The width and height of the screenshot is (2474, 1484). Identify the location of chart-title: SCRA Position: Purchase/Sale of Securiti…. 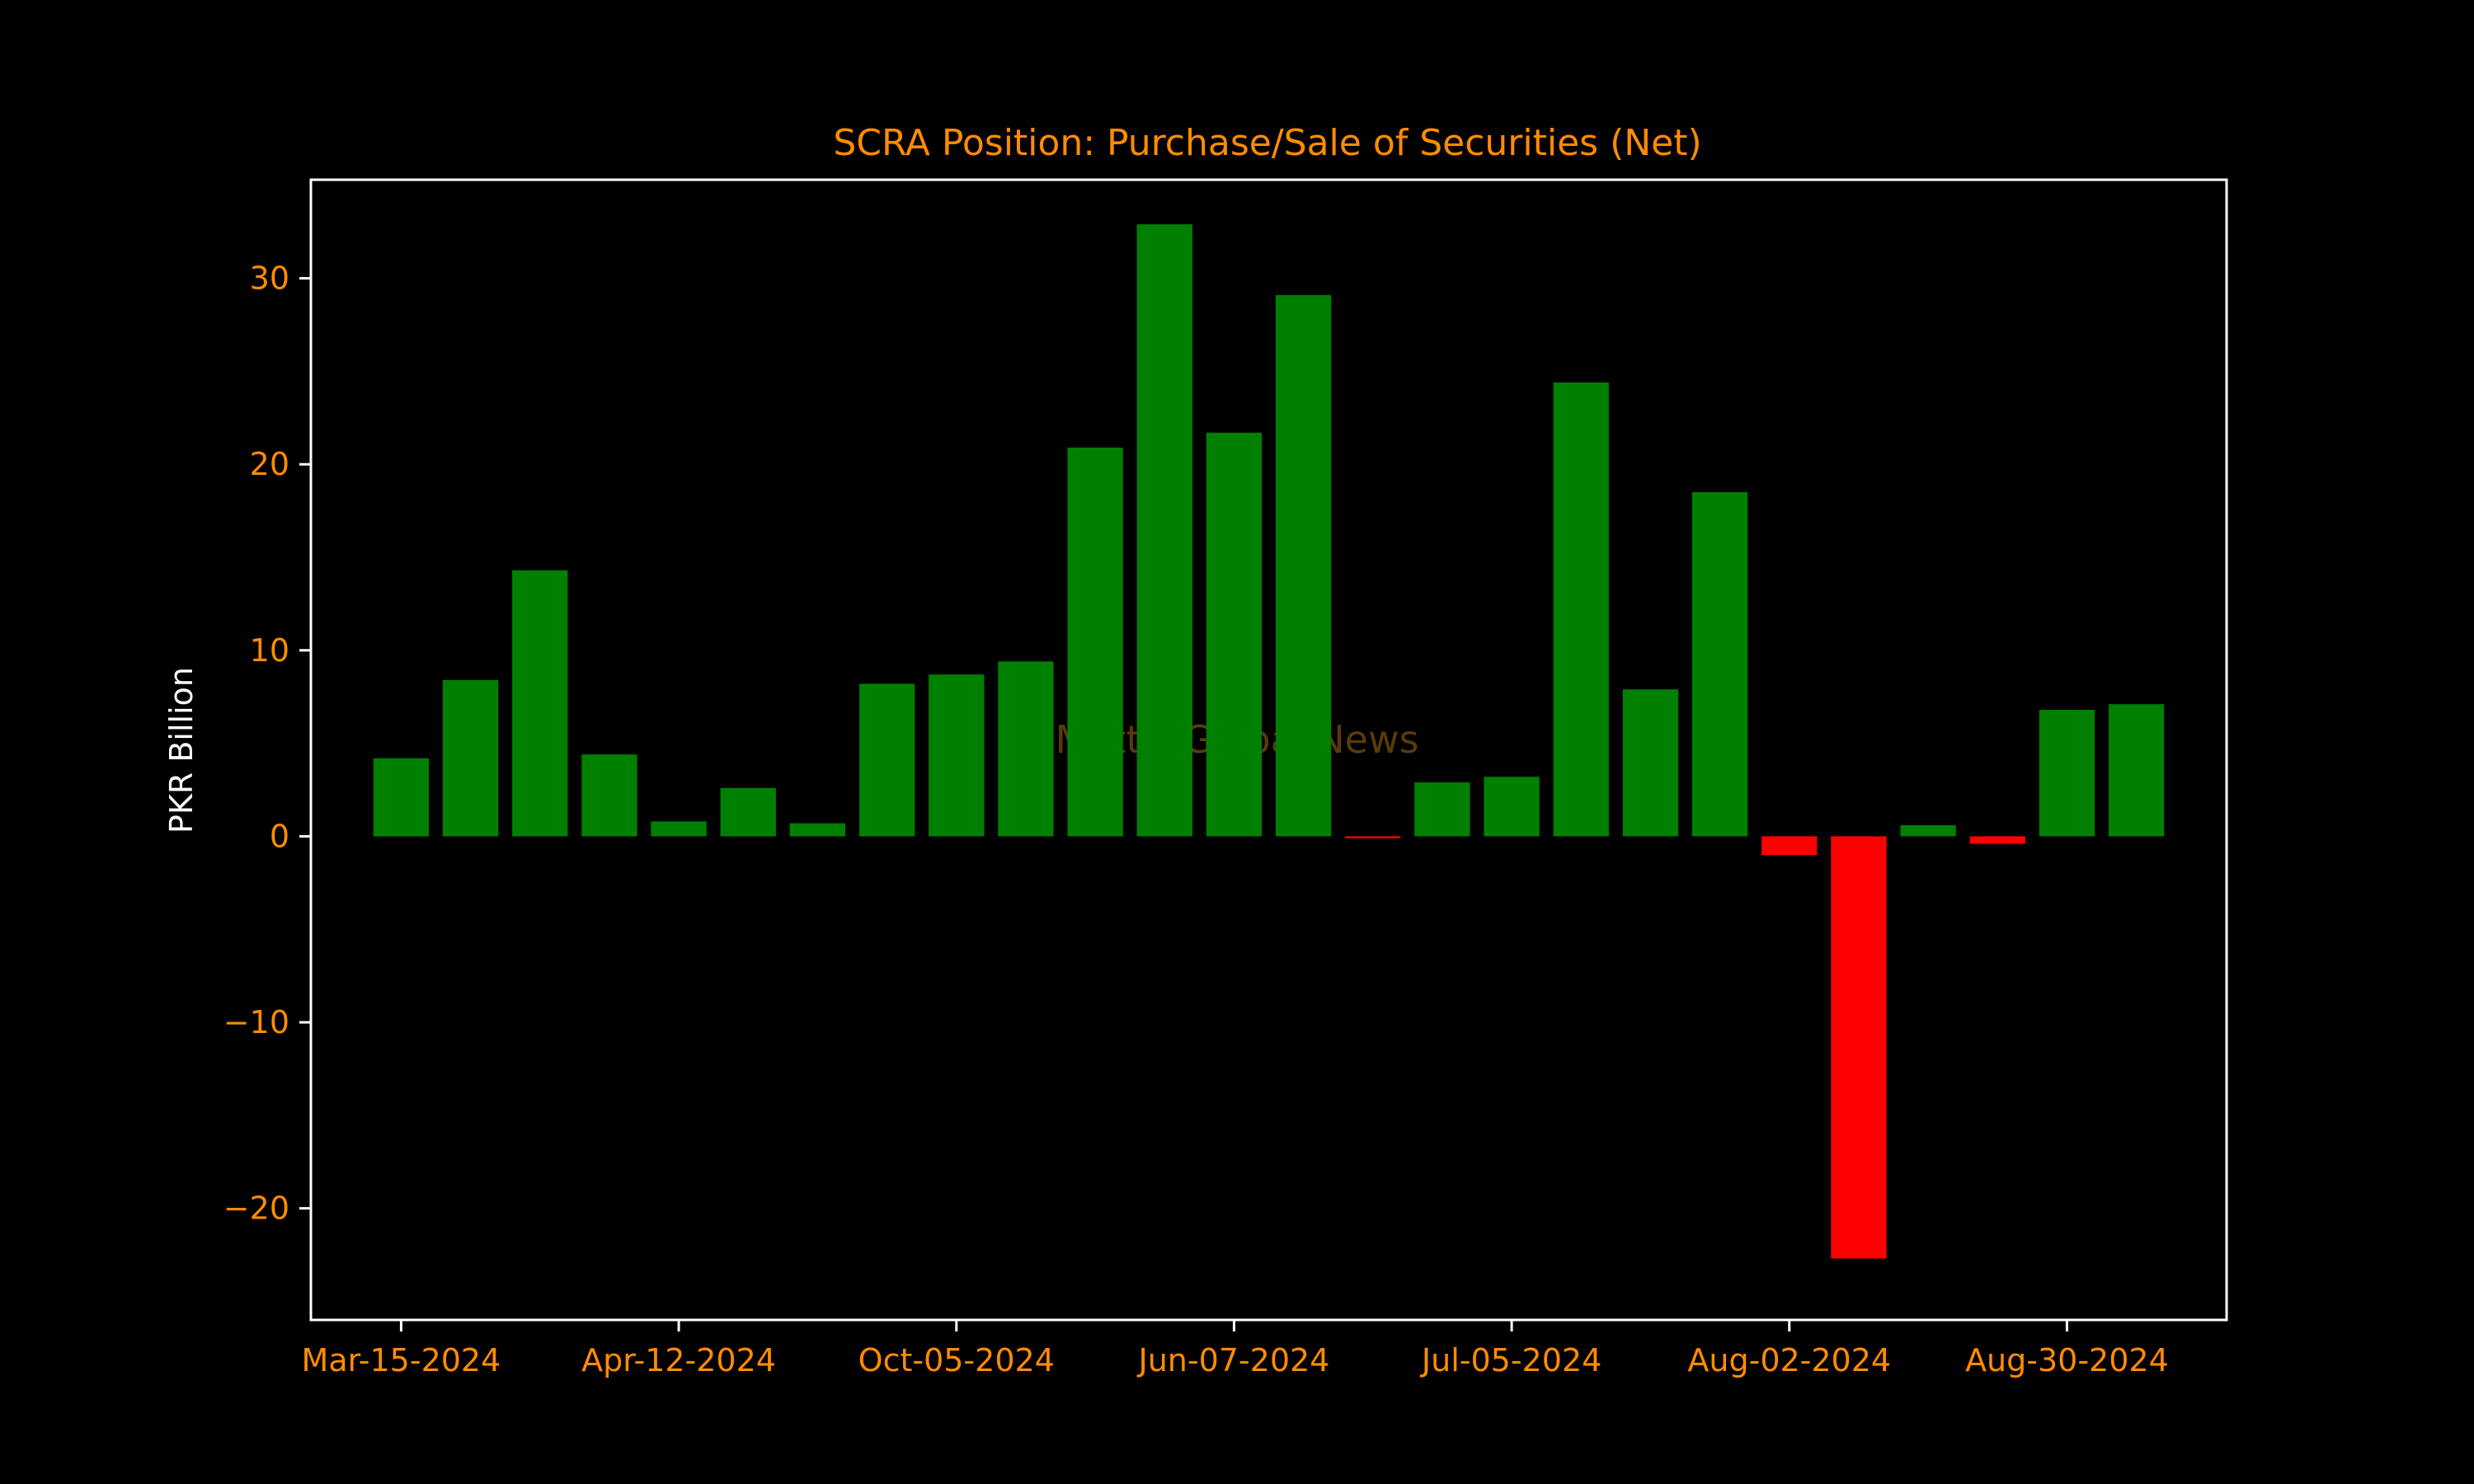
(1267, 143).